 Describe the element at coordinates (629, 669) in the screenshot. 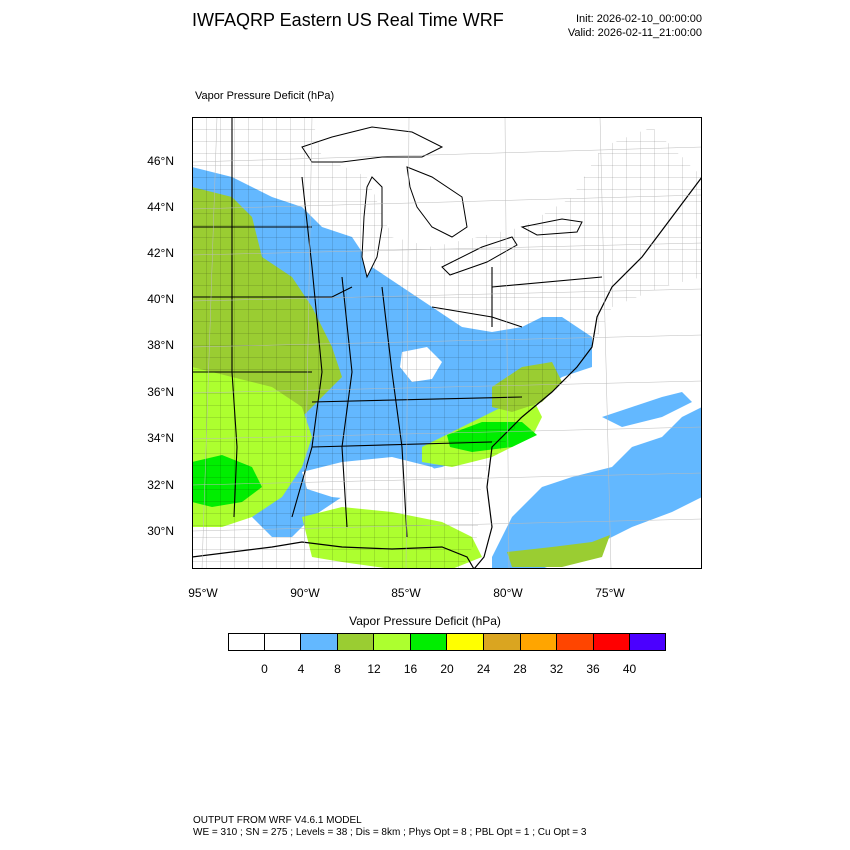

I see `colorbar-tick-label: 40` at that location.